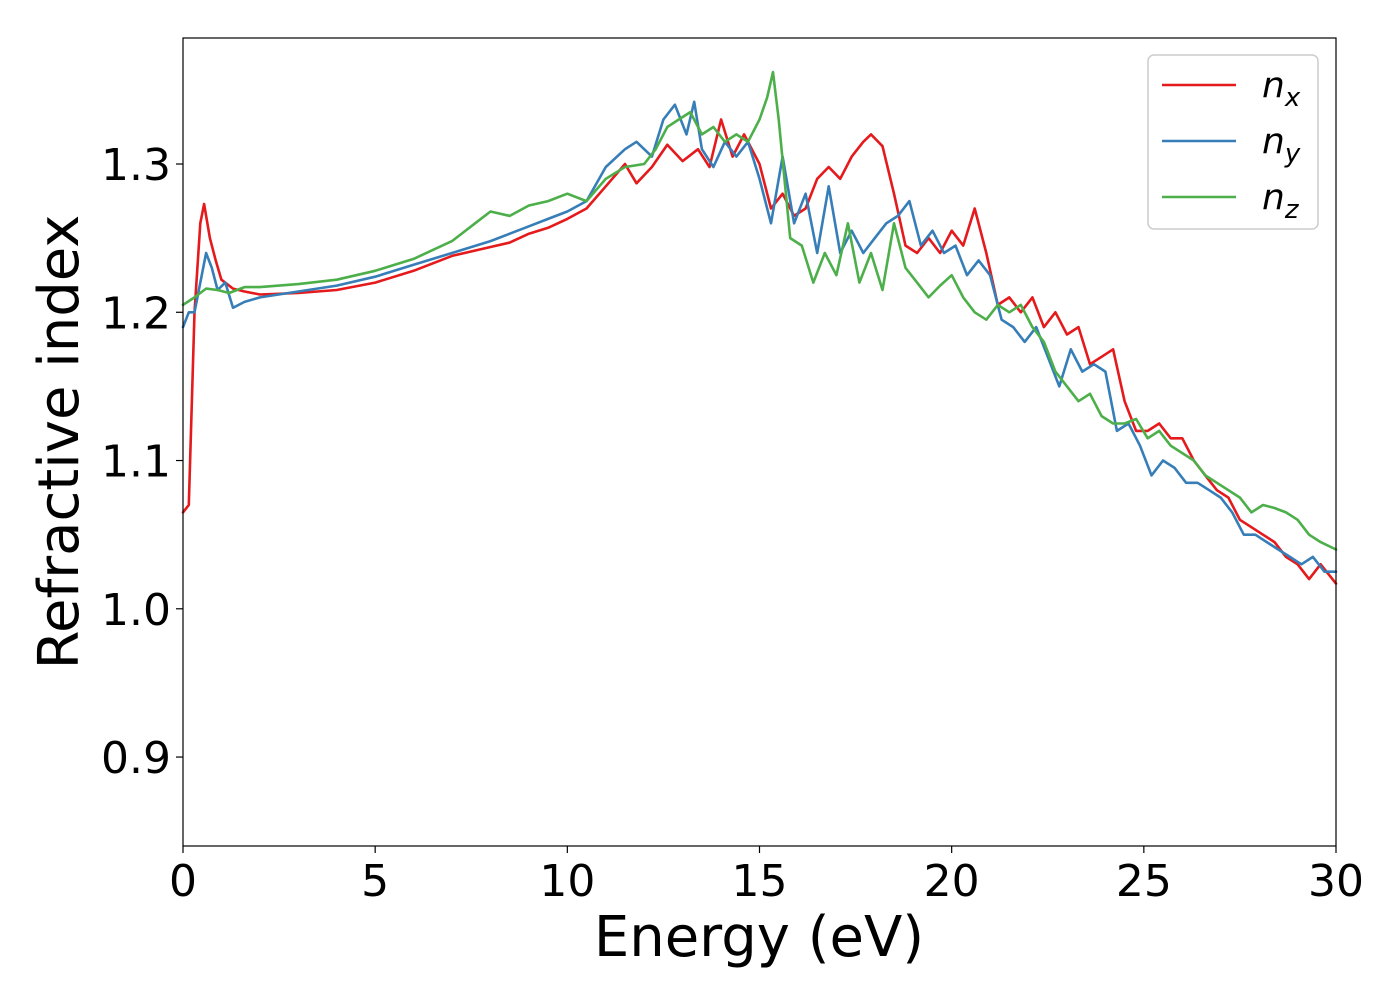 This screenshot has width=1400, height=1000. I want to click on x-tick-label: 5, so click(375, 881).